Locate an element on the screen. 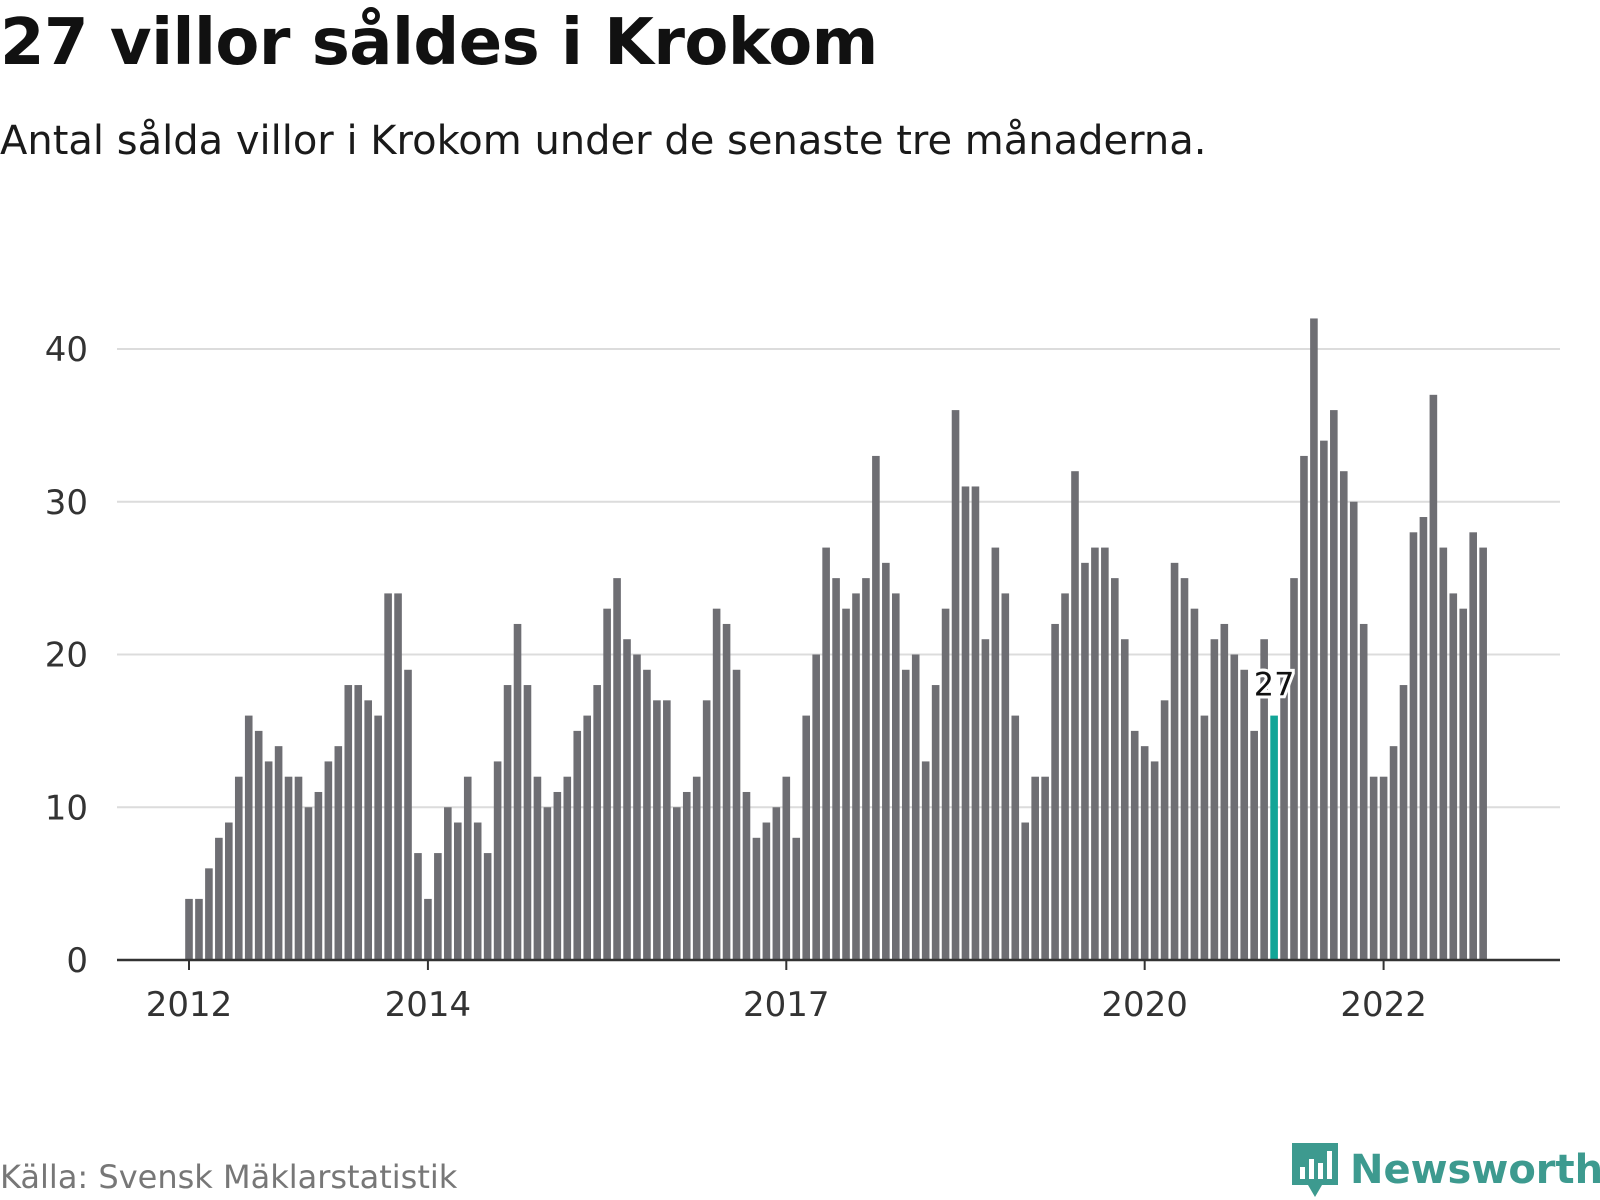 The width and height of the screenshot is (1600, 1200). bar-highlight is located at coordinates (1274, 837).